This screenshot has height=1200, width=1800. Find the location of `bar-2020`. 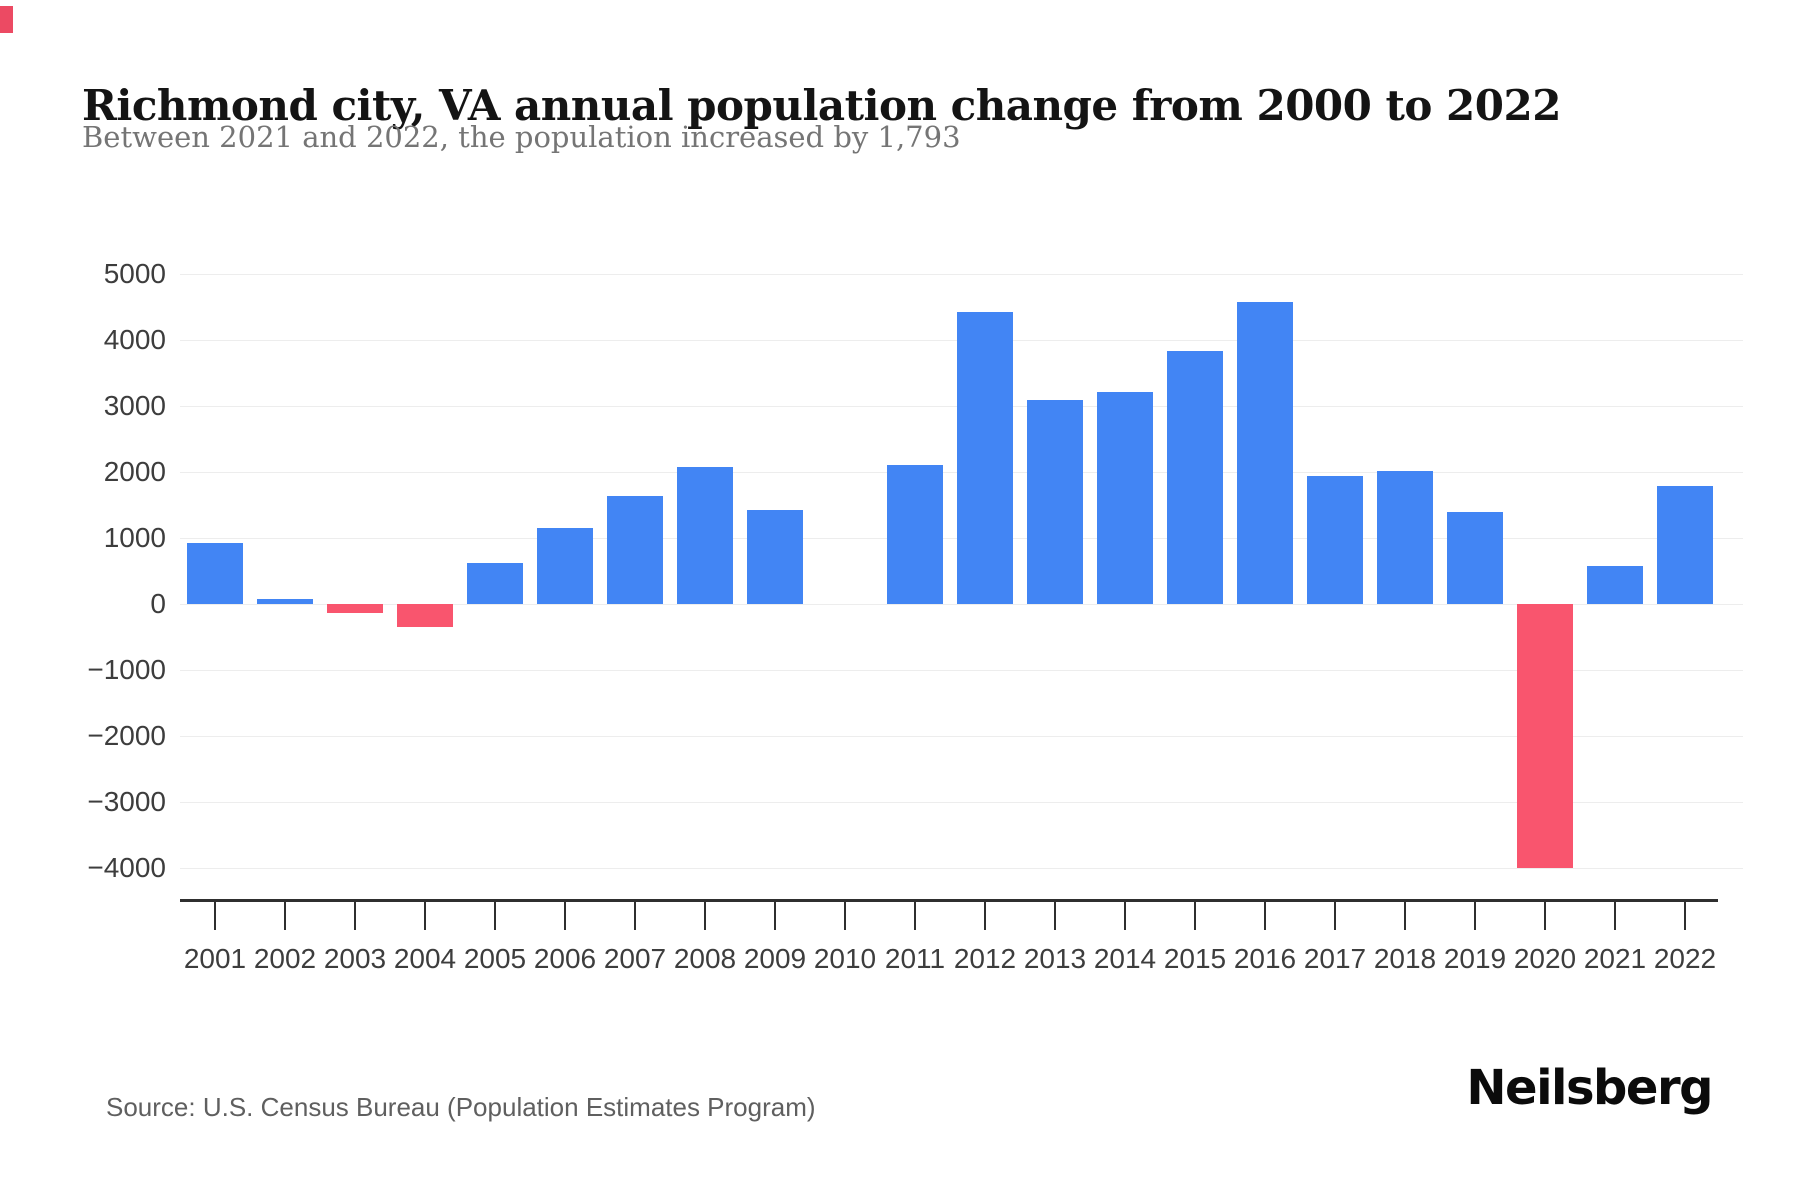

bar-2020 is located at coordinates (1545, 736).